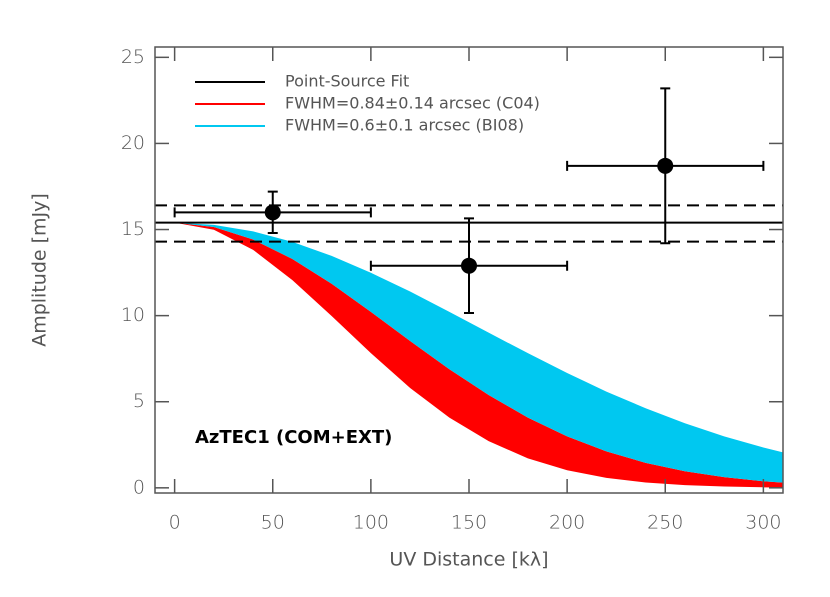 The height and width of the screenshot is (597, 830). I want to click on y-tick-label: 25, so click(133, 57).